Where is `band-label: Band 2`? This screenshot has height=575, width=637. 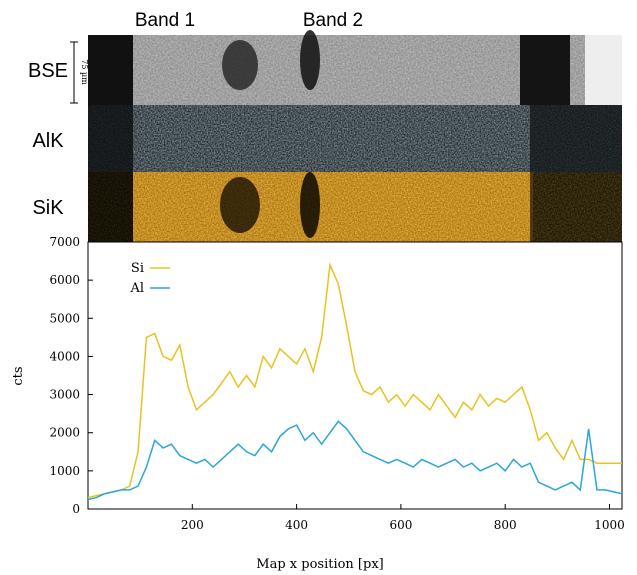
band-label: Band 2 is located at coordinates (333, 20).